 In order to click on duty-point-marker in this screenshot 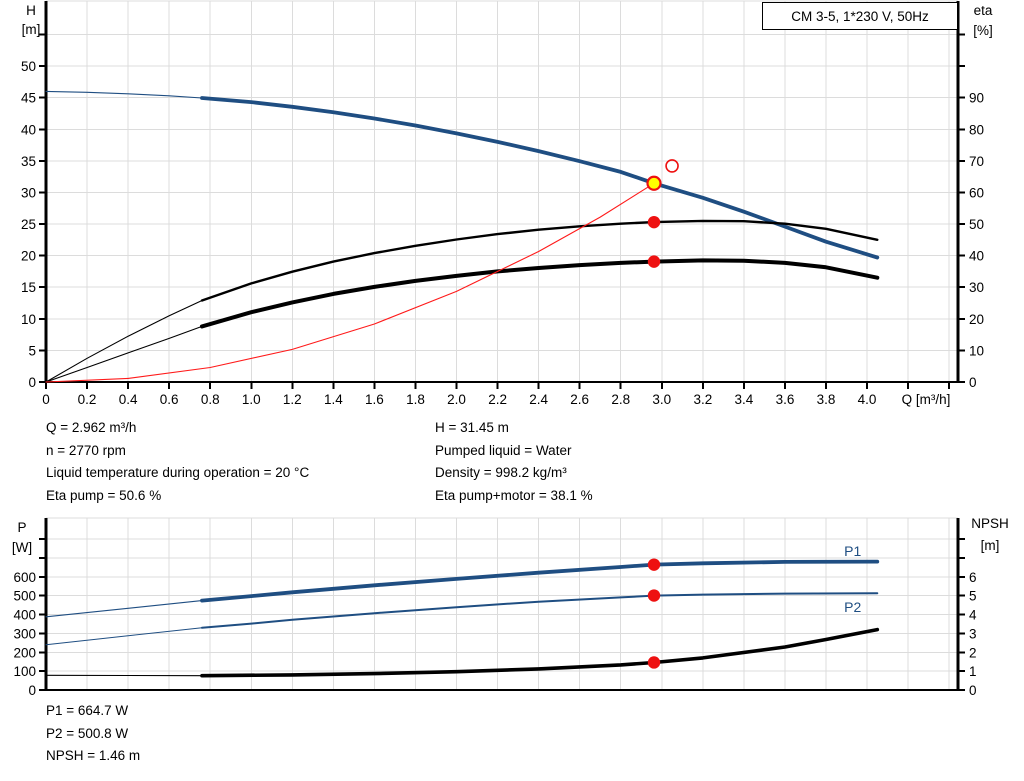, I will do `click(654, 183)`.